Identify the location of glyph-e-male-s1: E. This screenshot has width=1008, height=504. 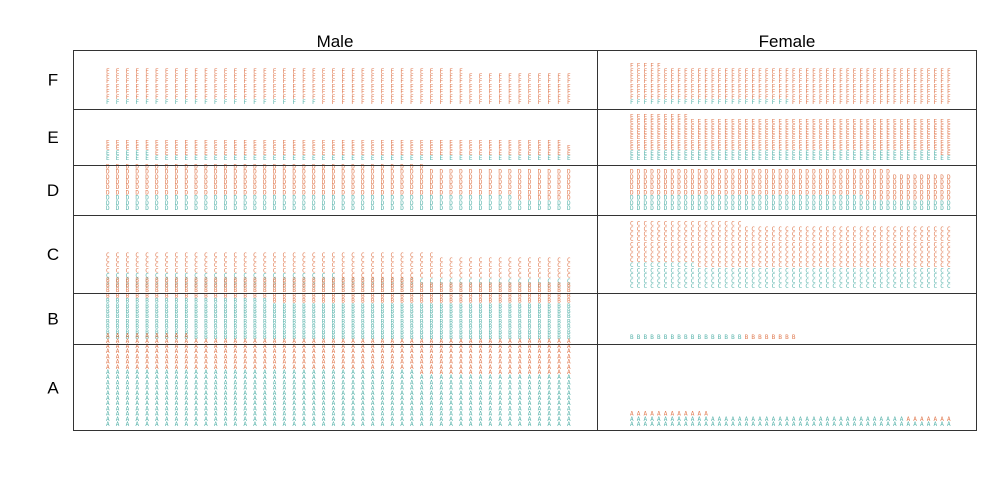
(549, 158).